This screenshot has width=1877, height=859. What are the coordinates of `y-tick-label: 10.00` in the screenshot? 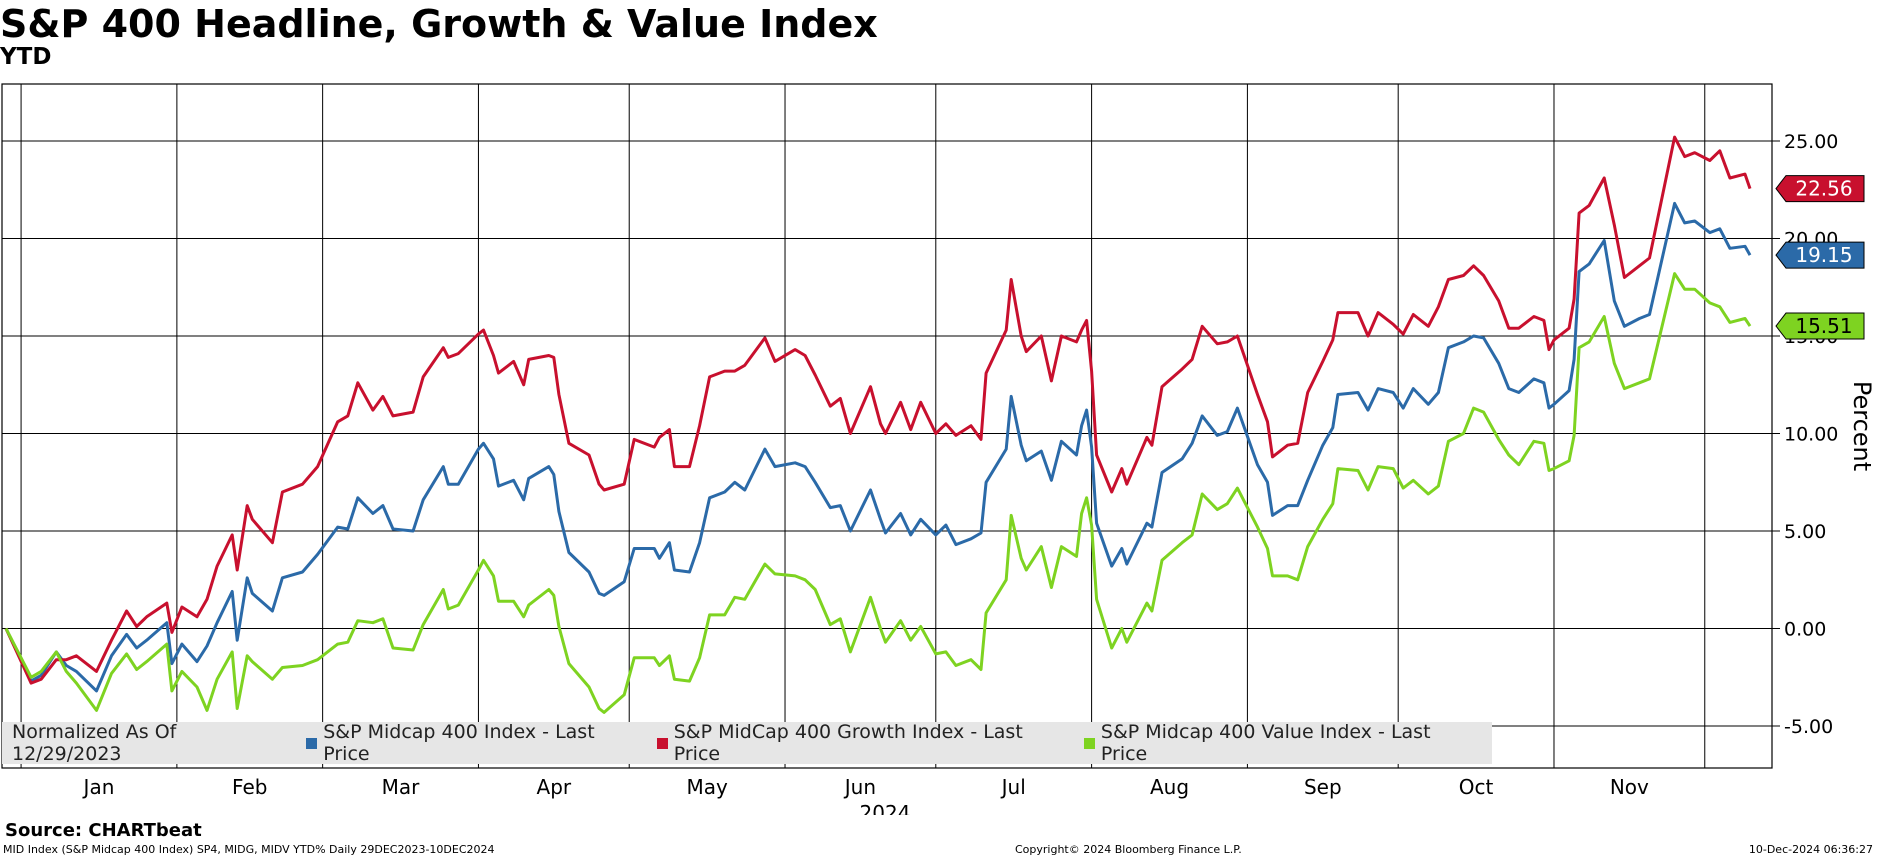 It's located at (1811, 435).